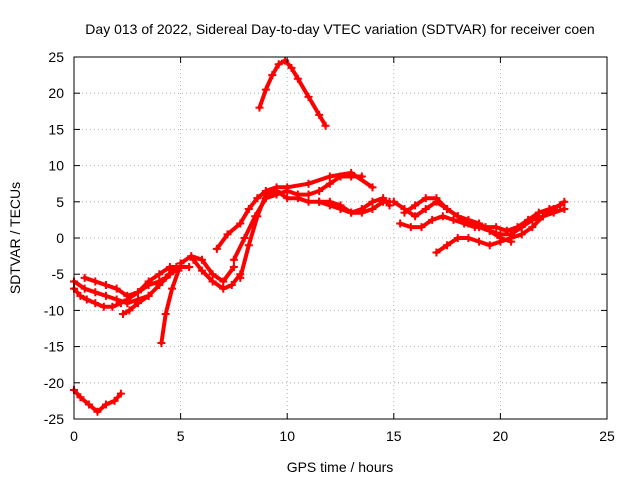  What do you see at coordinates (340, 467) in the screenshot?
I see `x-axis-label: GPS time / hours` at bounding box center [340, 467].